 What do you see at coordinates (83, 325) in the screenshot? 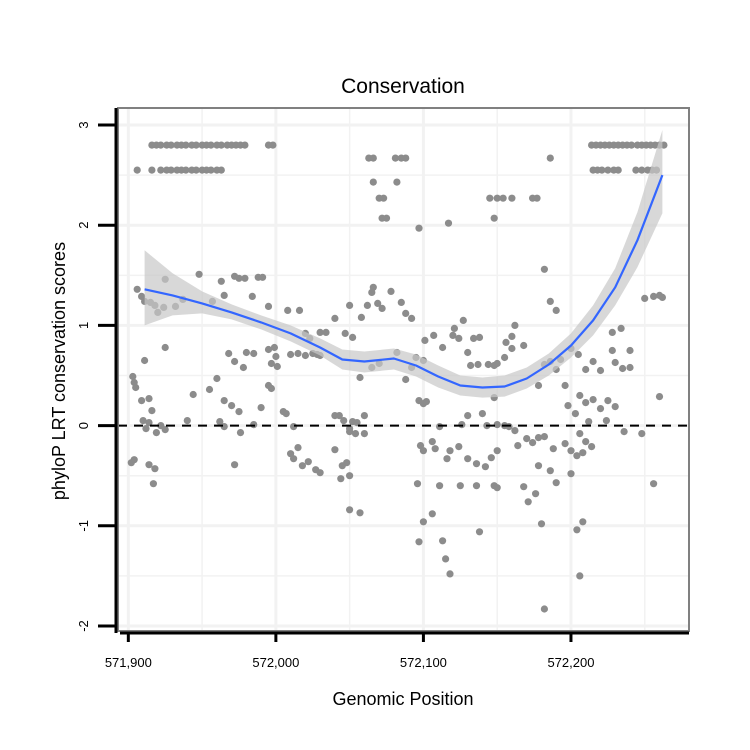
I see `y-tick-label: 1` at bounding box center [83, 325].